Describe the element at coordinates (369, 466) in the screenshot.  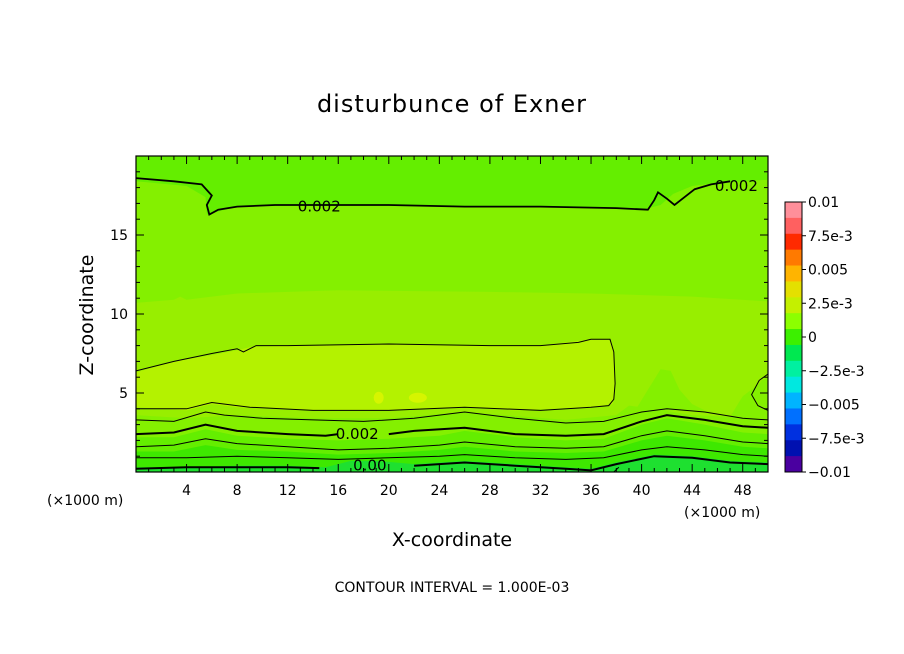
I see `contour-label-4: 0.00` at that location.